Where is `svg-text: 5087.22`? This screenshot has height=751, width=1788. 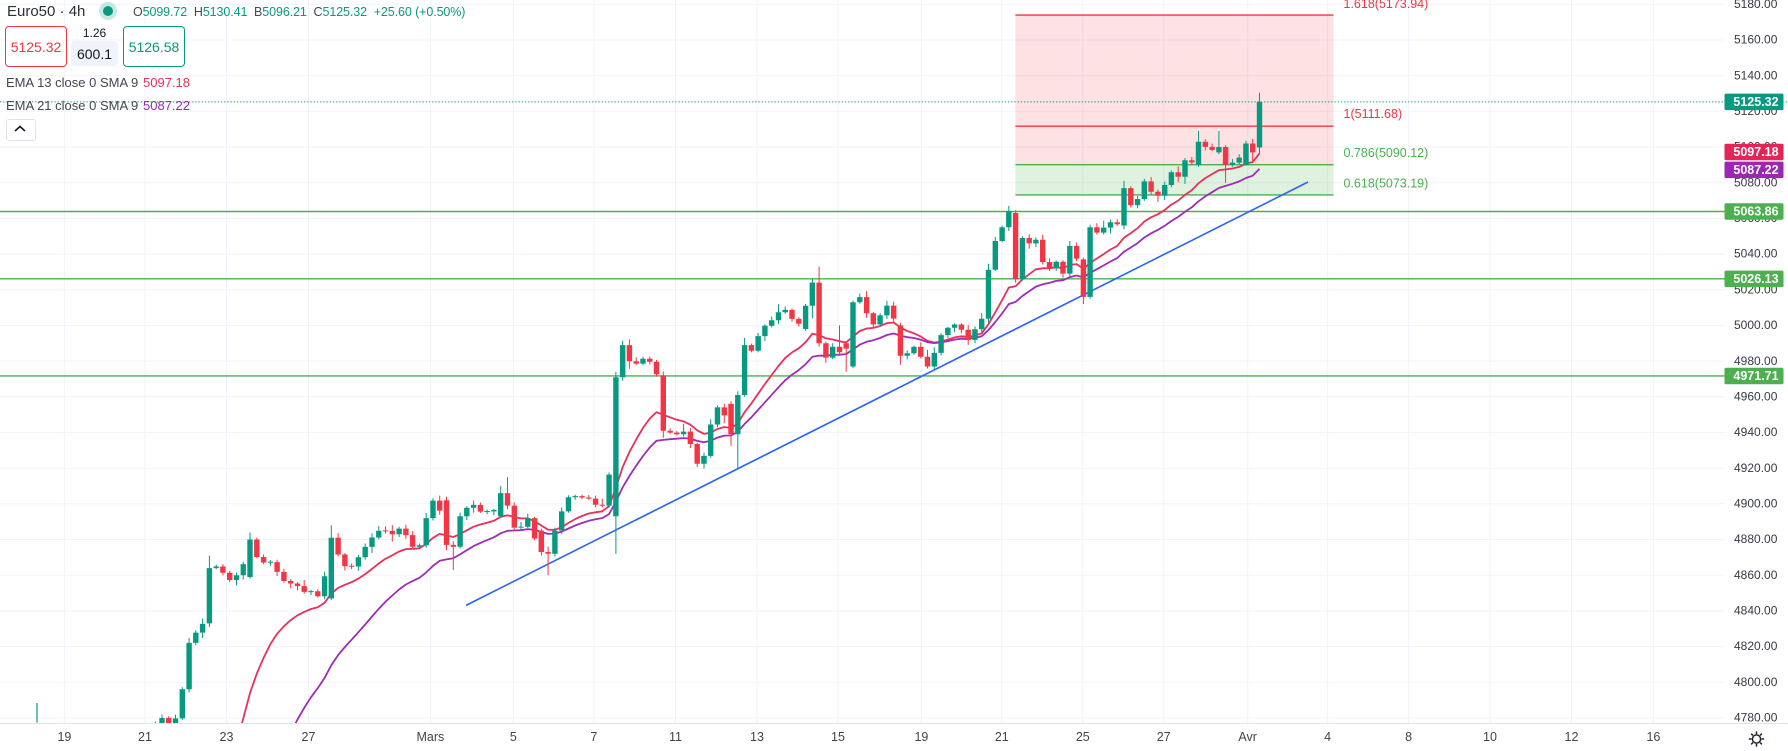 svg-text: 5087.22 is located at coordinates (1755, 170).